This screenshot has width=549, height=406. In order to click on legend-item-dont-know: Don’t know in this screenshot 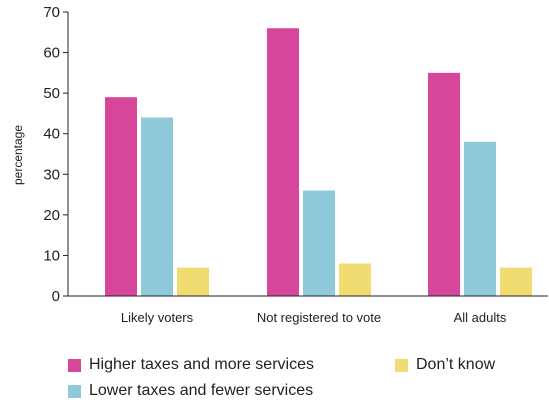, I will do `click(445, 365)`.